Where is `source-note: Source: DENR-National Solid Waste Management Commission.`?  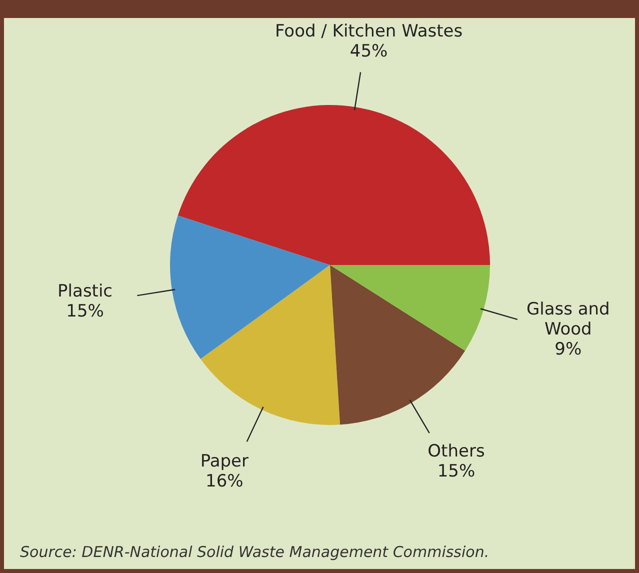
source-note: Source: DENR-National Solid Waste Management Commission. is located at coordinates (255, 552).